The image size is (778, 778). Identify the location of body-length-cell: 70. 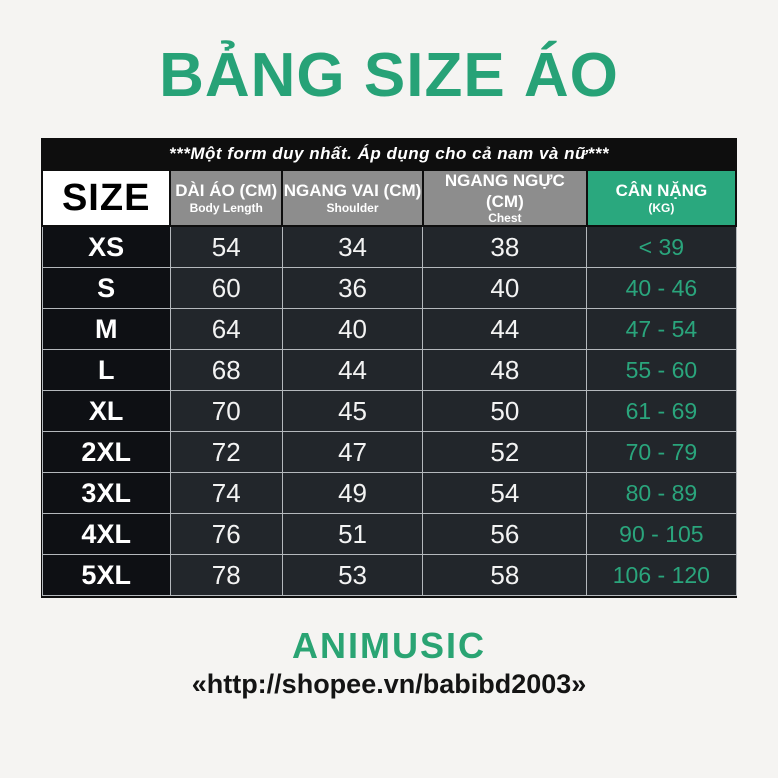
(226, 411).